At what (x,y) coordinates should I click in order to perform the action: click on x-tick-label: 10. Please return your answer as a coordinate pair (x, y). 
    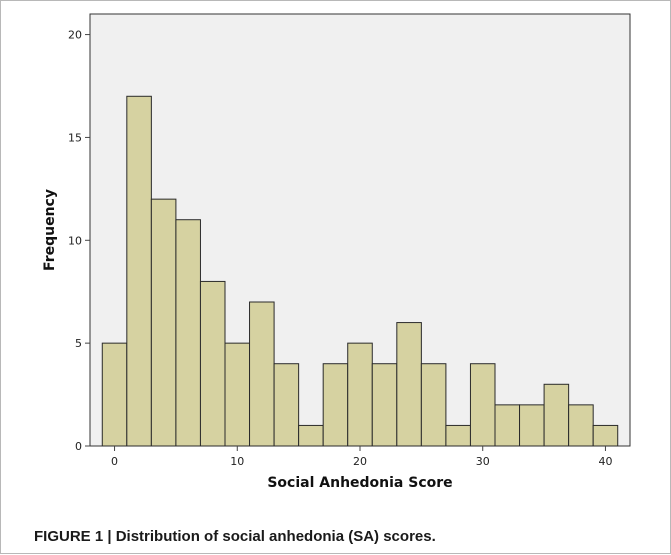
    Looking at the image, I should click on (237, 461).